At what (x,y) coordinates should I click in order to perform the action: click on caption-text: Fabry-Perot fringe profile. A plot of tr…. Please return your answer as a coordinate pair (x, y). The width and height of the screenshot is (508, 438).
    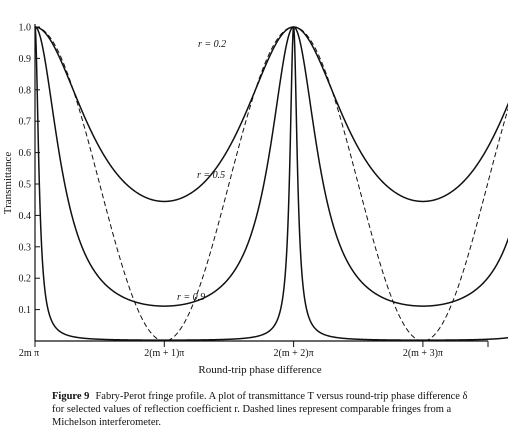
    Looking at the image, I should click on (260, 409).